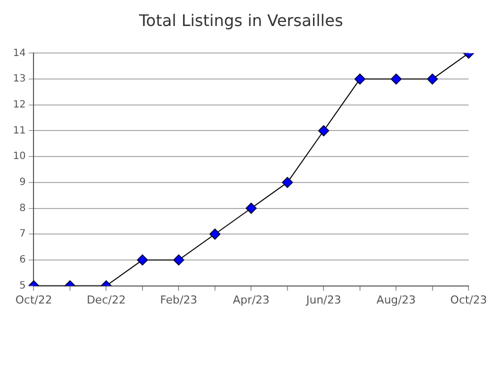 This screenshot has width=490, height=380. What do you see at coordinates (396, 299) in the screenshot?
I see `x-tick-label: Aug/23` at bounding box center [396, 299].